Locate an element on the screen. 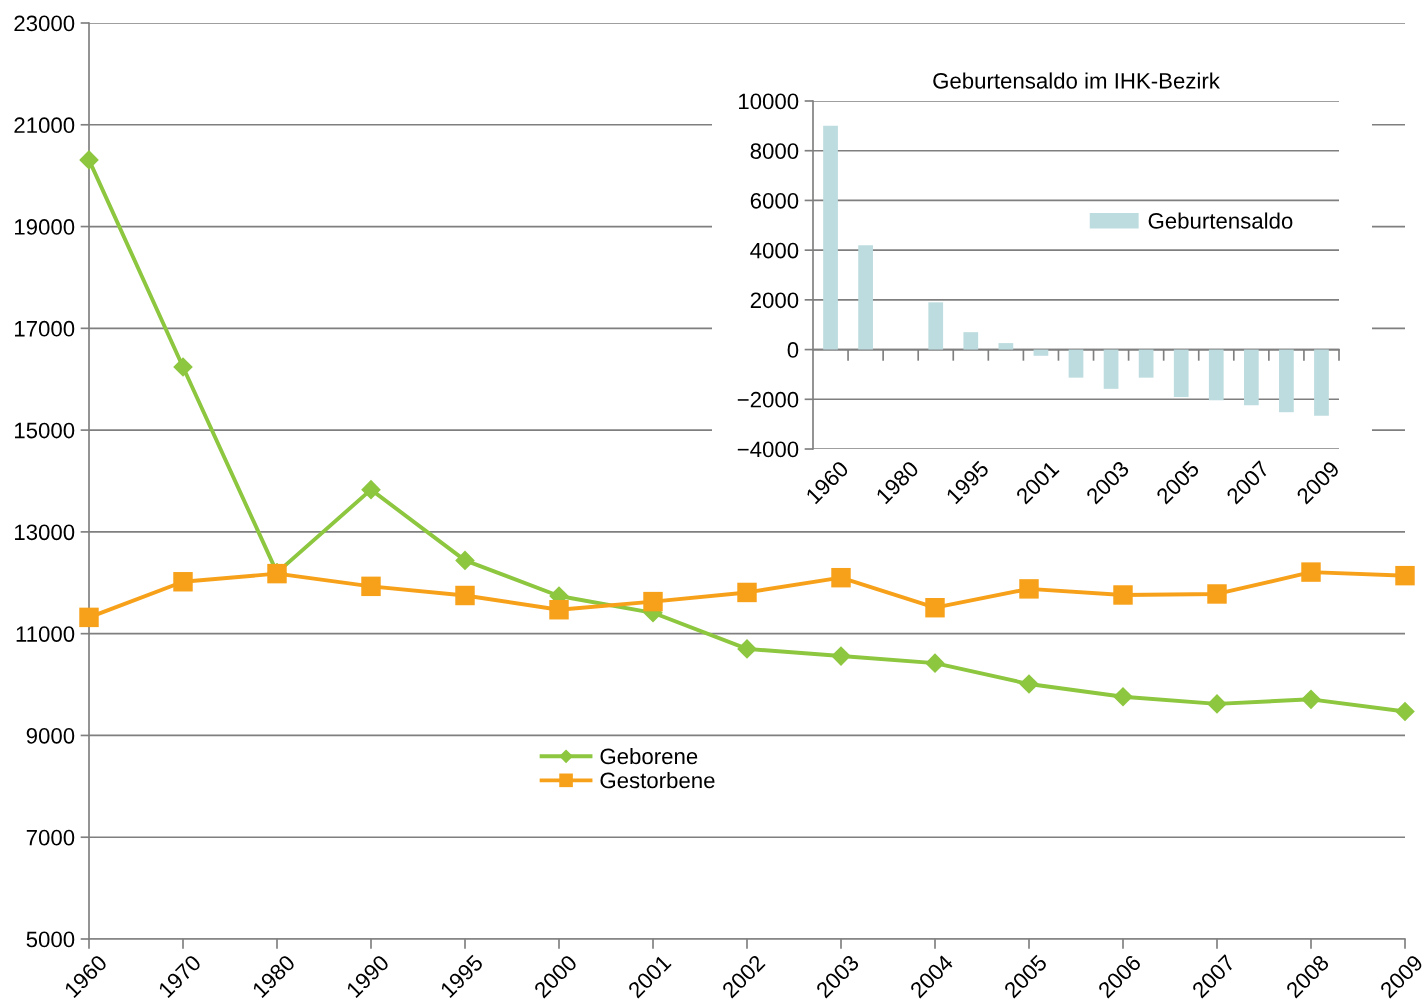  y-tick-label: 19000 is located at coordinates (45, 227).